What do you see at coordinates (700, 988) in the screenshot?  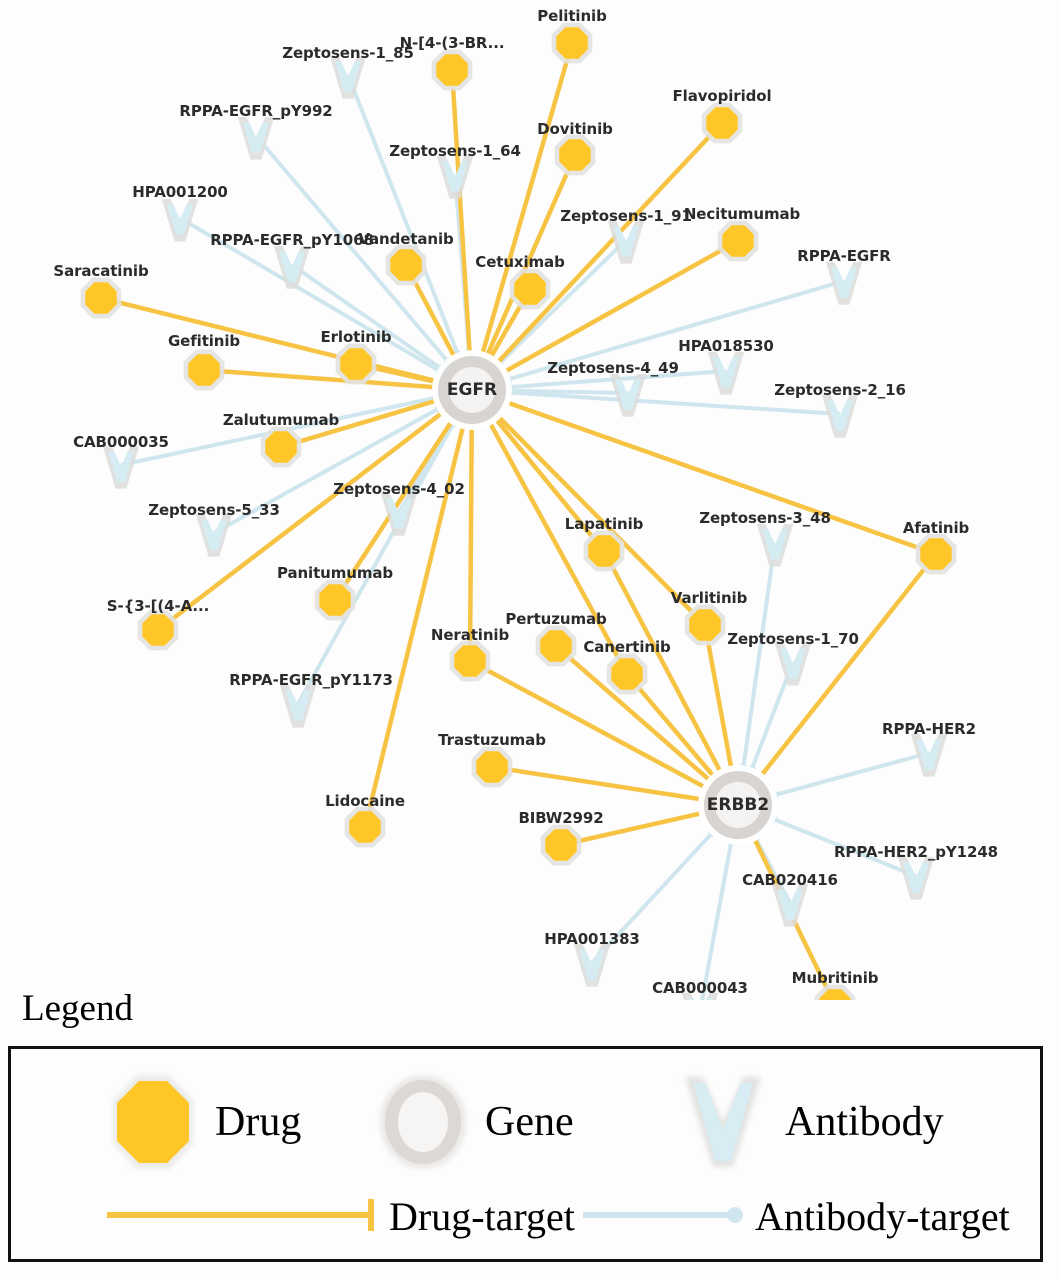 I see `antibody-label-20: CAB000043` at bounding box center [700, 988].